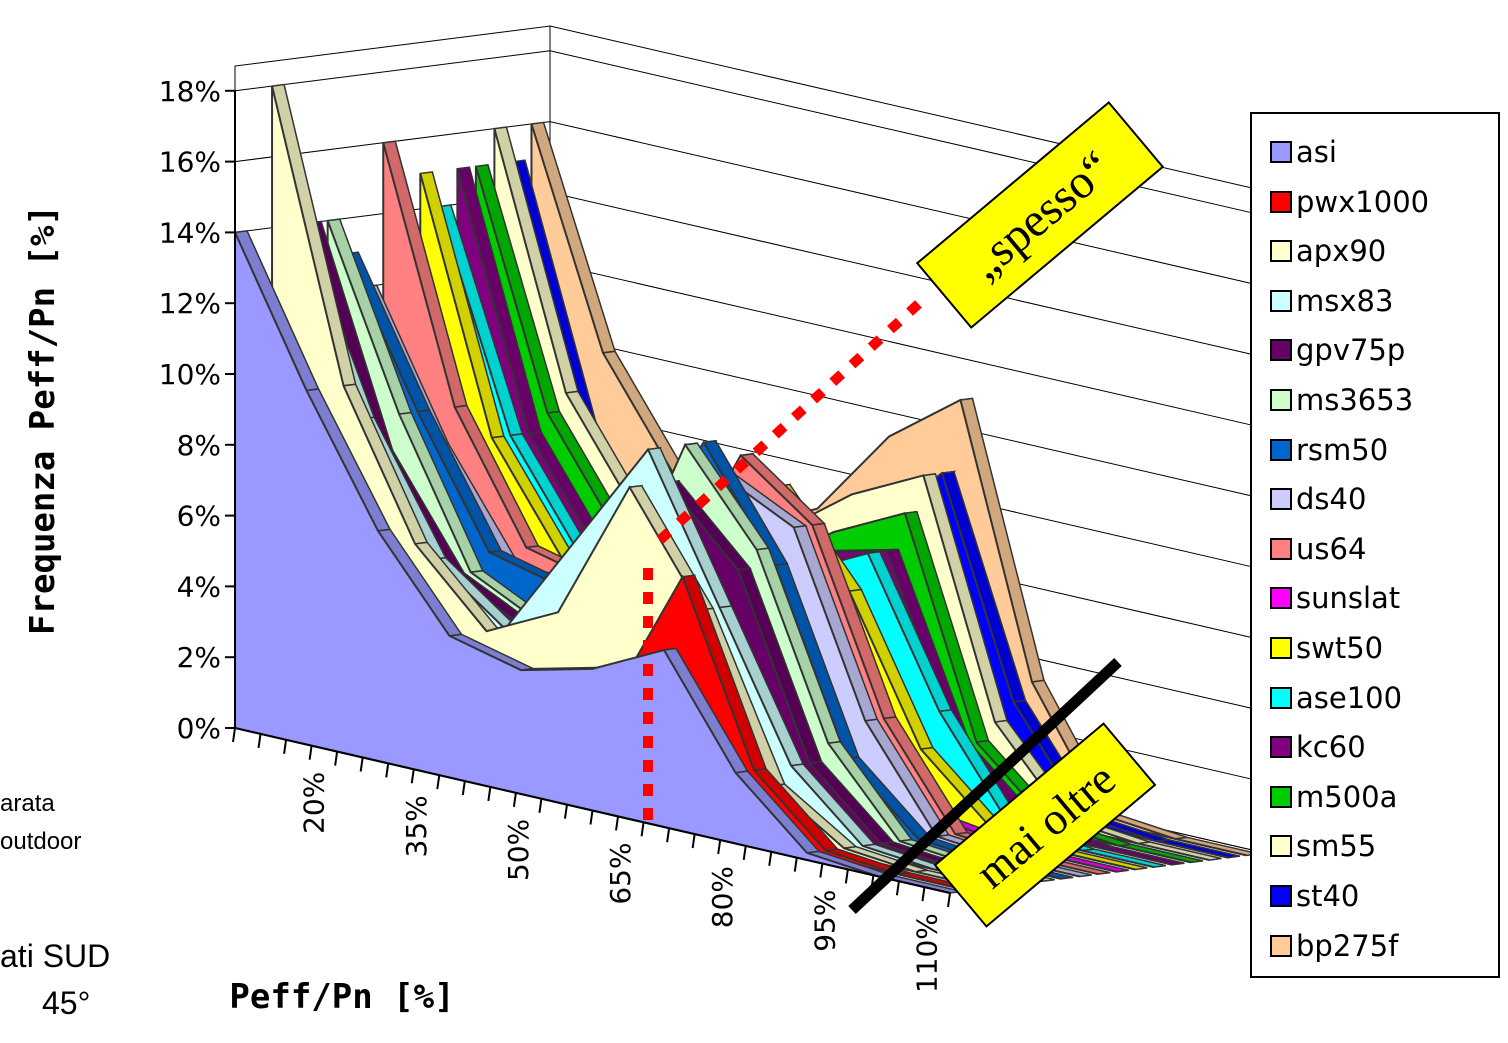 The width and height of the screenshot is (1508, 1043). What do you see at coordinates (1341, 251) in the screenshot?
I see `legend-label: apx90` at bounding box center [1341, 251].